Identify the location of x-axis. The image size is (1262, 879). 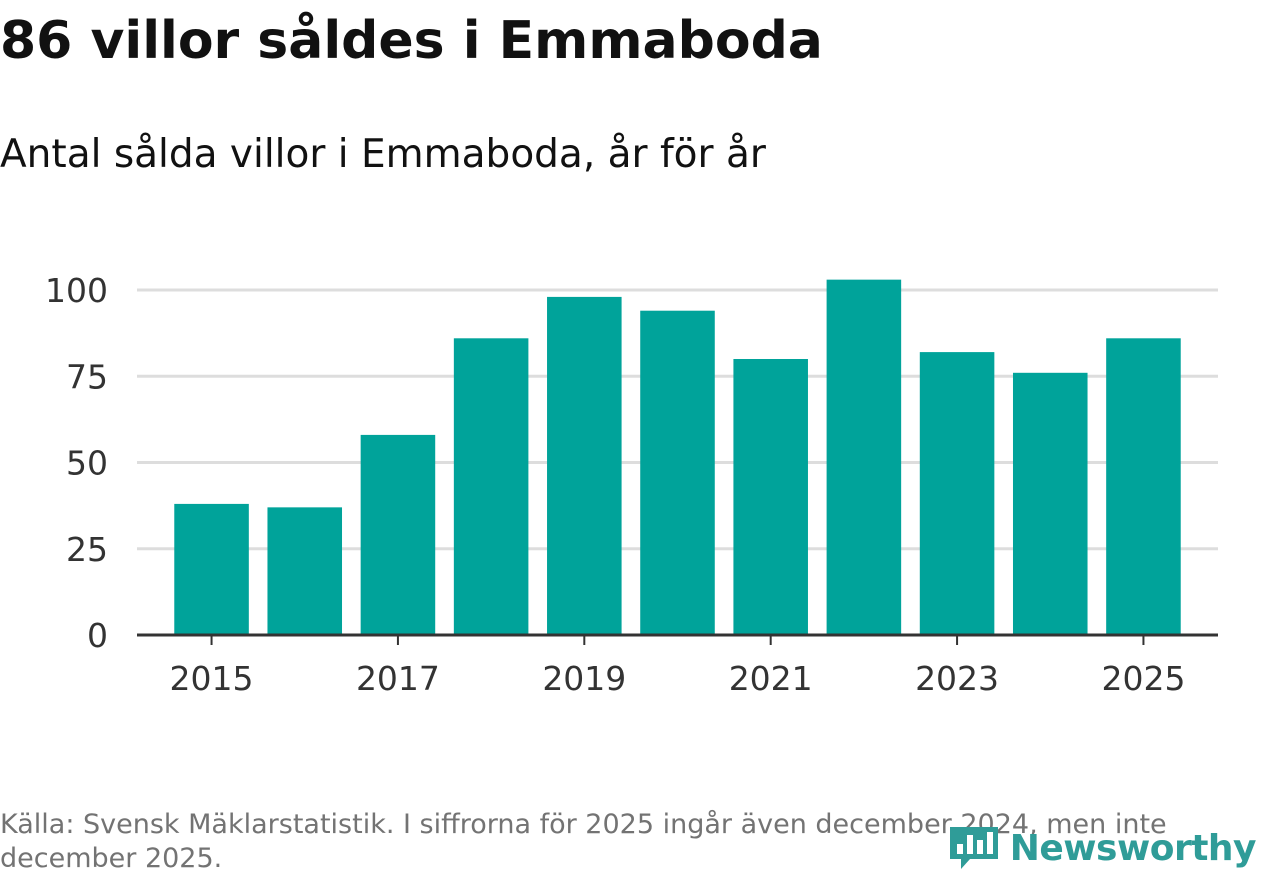
(677, 639).